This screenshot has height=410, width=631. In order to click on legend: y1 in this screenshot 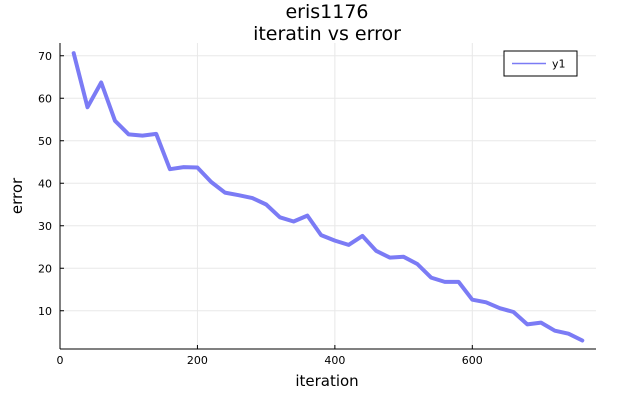, I will do `click(540, 63)`.